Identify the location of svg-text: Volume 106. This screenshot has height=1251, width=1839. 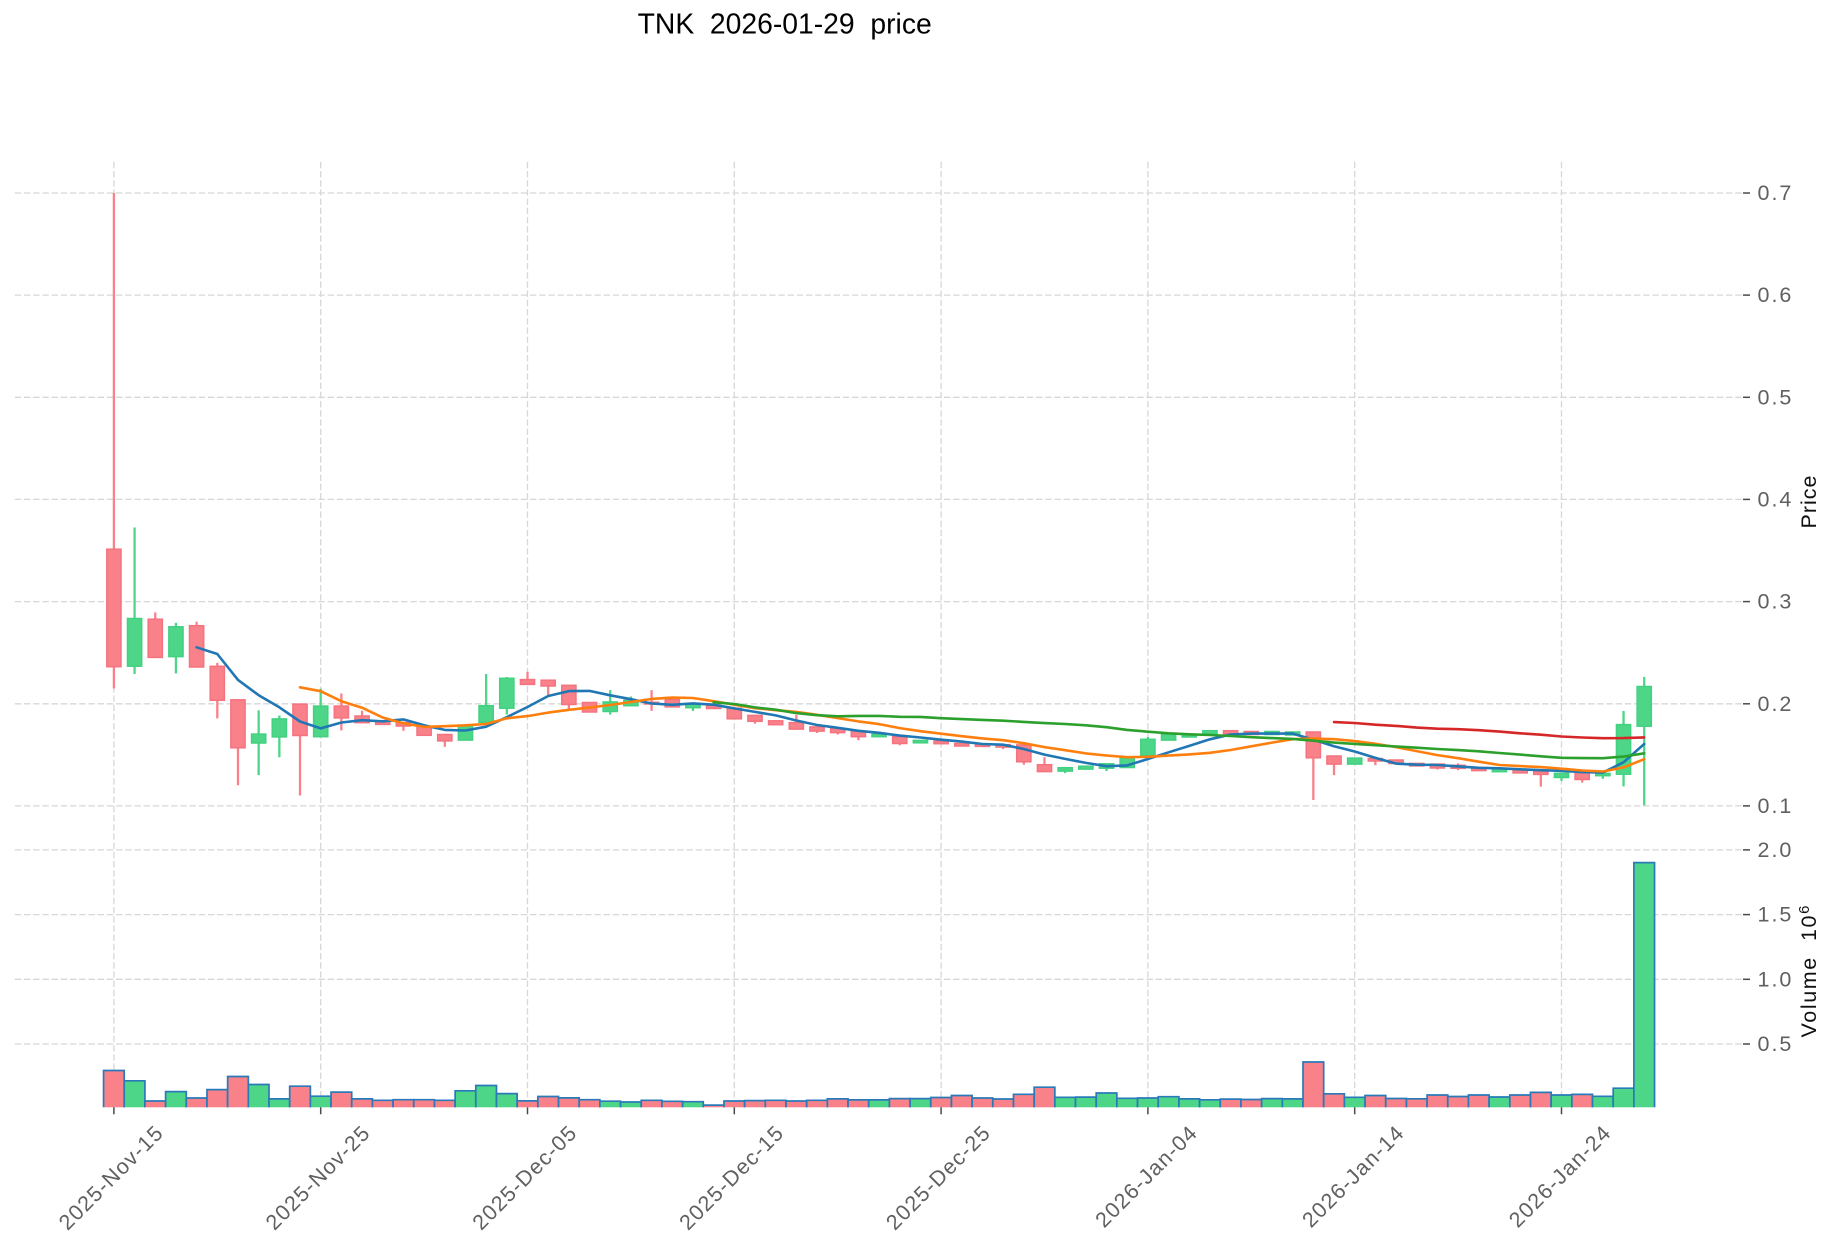
(1808, 971).